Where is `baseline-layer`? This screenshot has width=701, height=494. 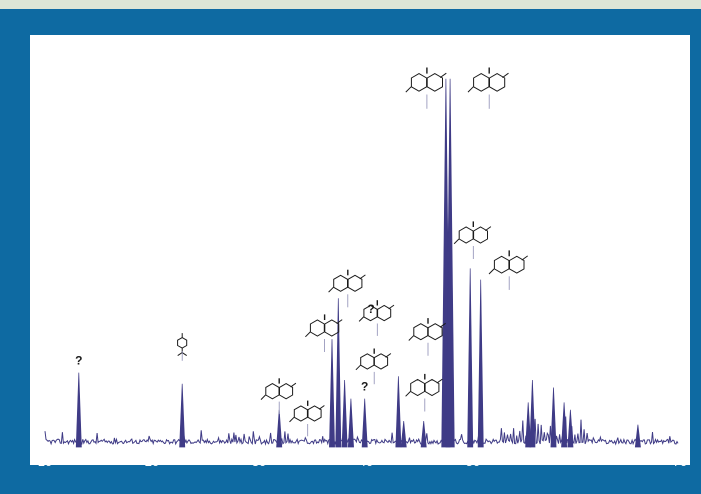
baseline-layer is located at coordinates (361, 431).